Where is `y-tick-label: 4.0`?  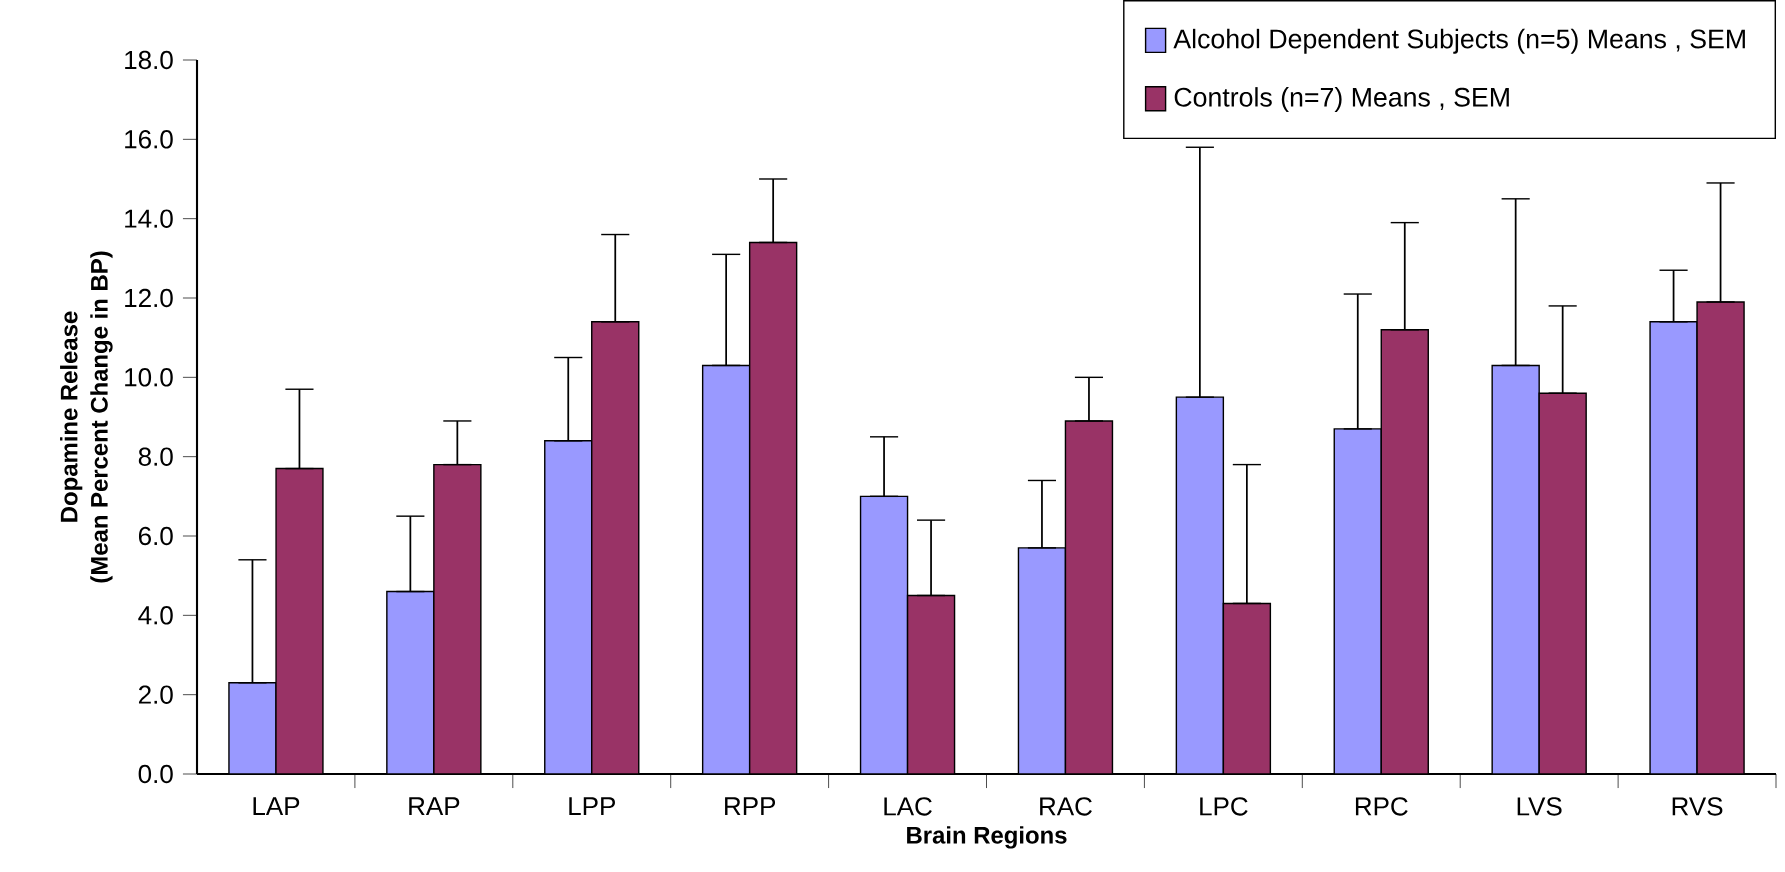
y-tick-label: 4.0 is located at coordinates (155, 615).